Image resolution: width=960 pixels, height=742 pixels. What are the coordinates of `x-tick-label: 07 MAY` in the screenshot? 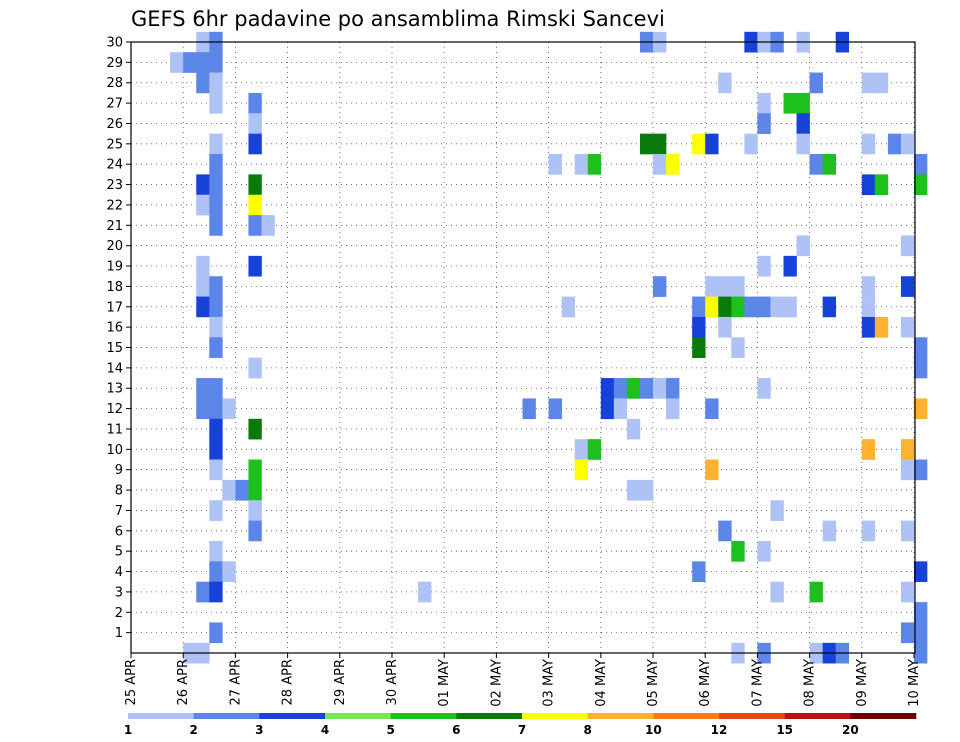 It's located at (757, 683).